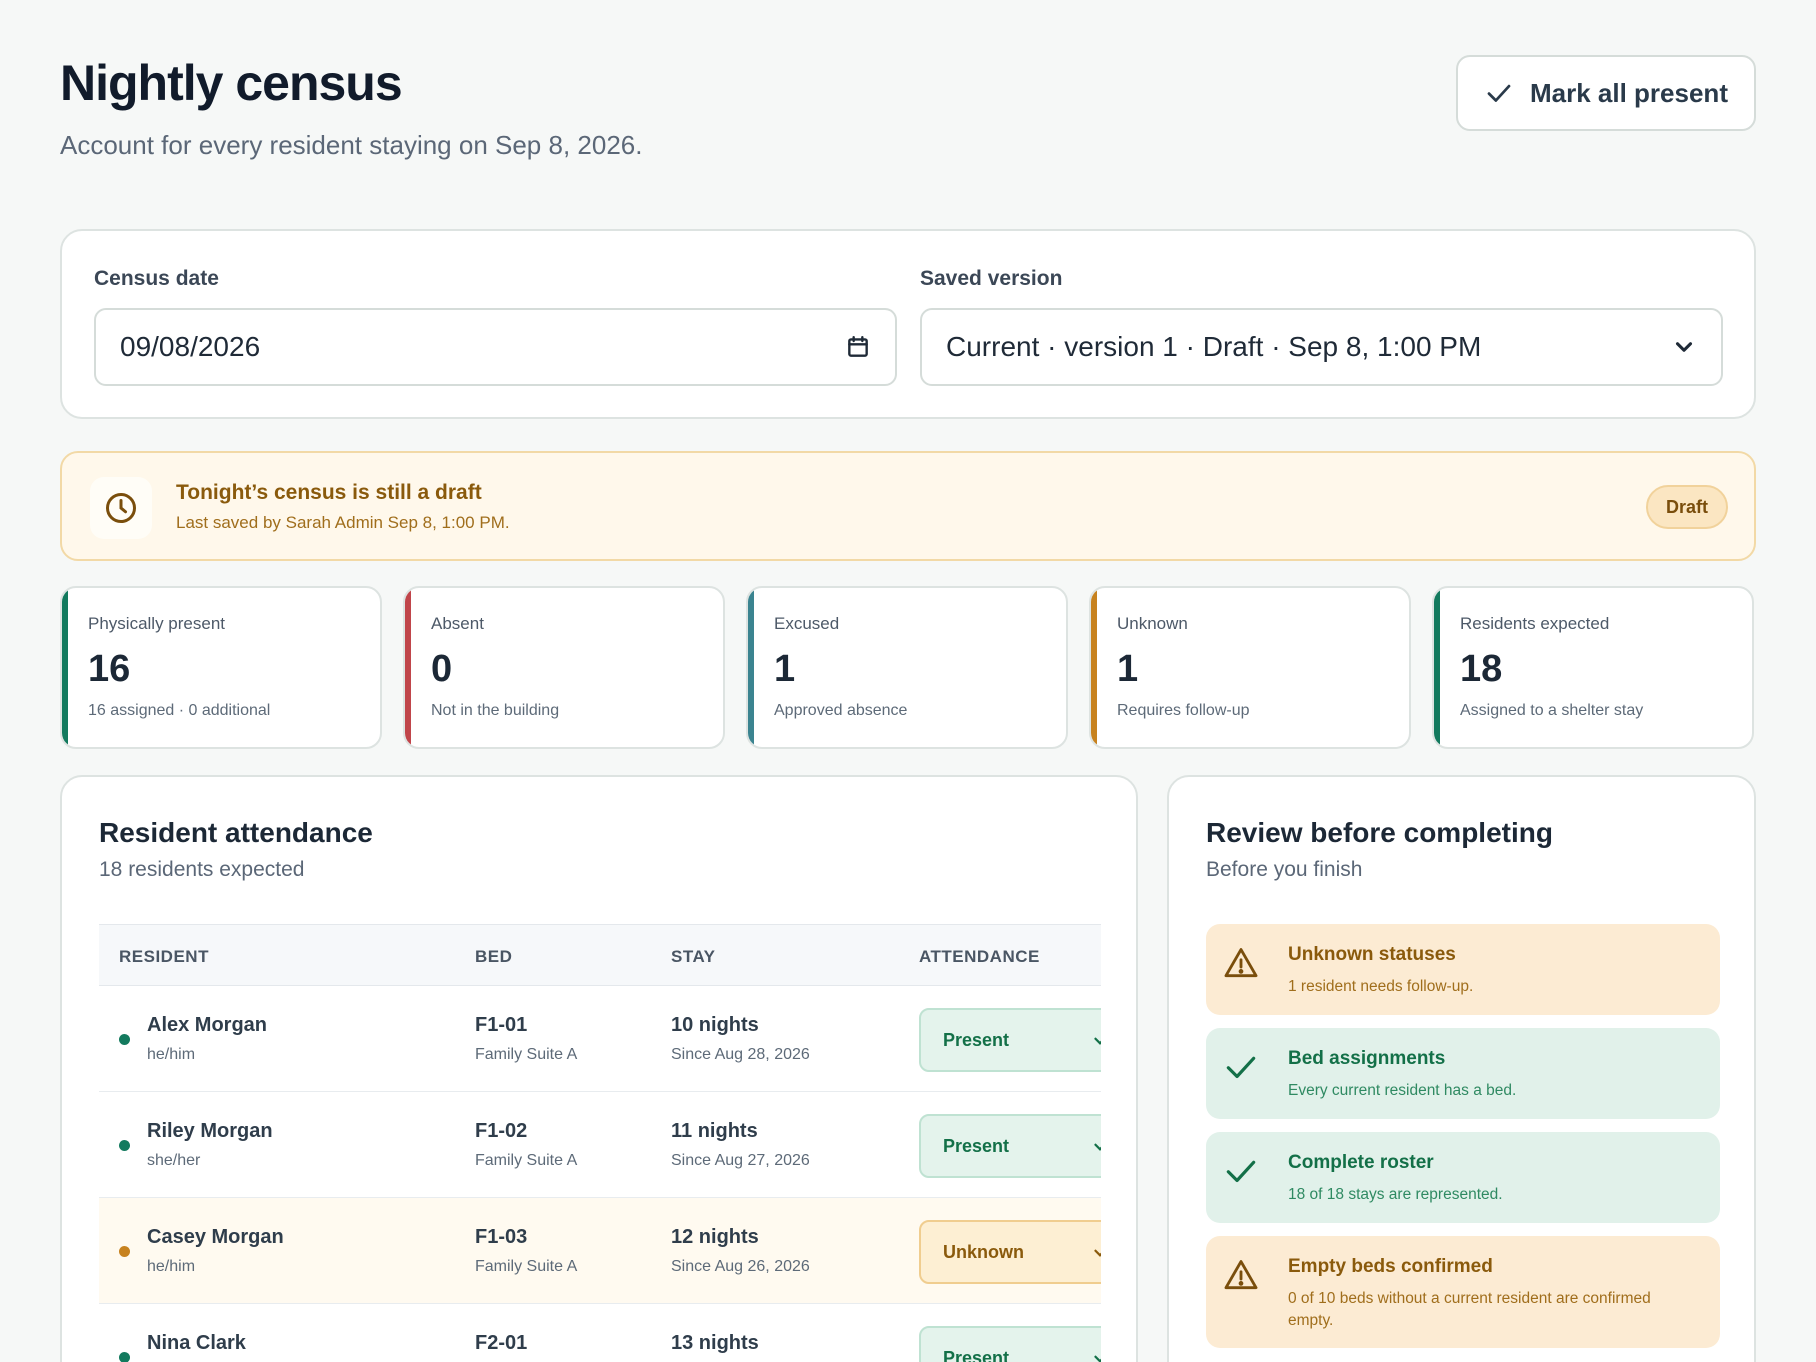  What do you see at coordinates (841, 710) in the screenshot?
I see `stat-note: Approved absence` at bounding box center [841, 710].